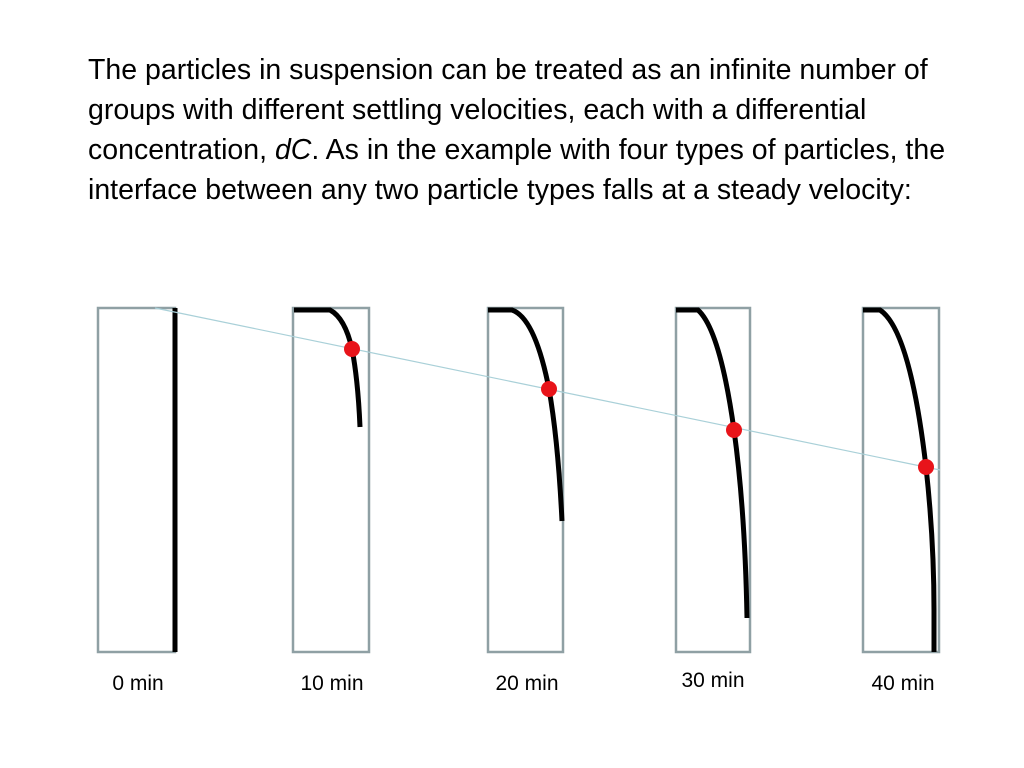  Describe the element at coordinates (293, 150) in the screenshot. I see `italic-text: dC` at that location.